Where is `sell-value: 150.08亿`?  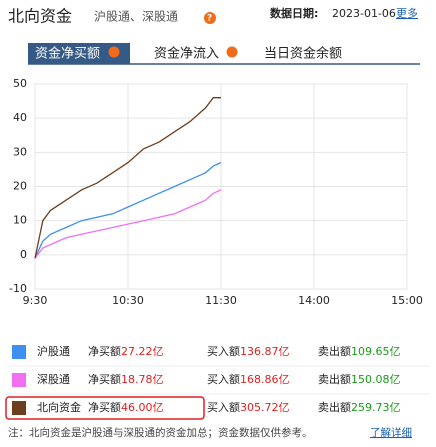
sell-value: 150.08亿 is located at coordinates (376, 379).